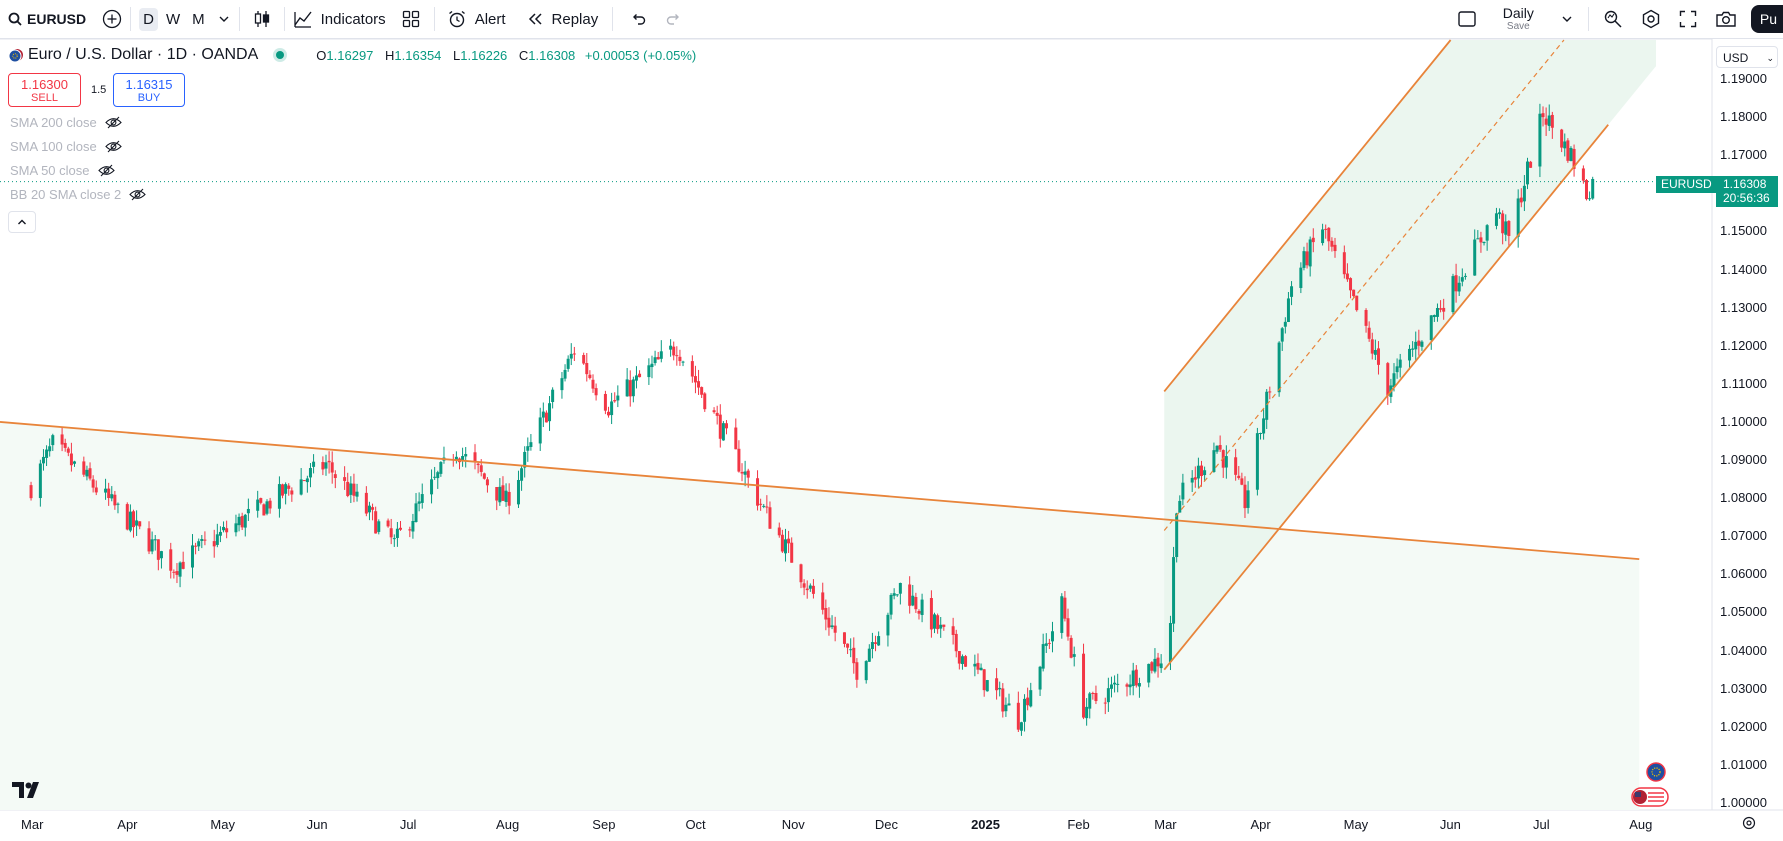 This screenshot has height=841, width=1783. I want to click on layout-menu-button, so click(1567, 19).